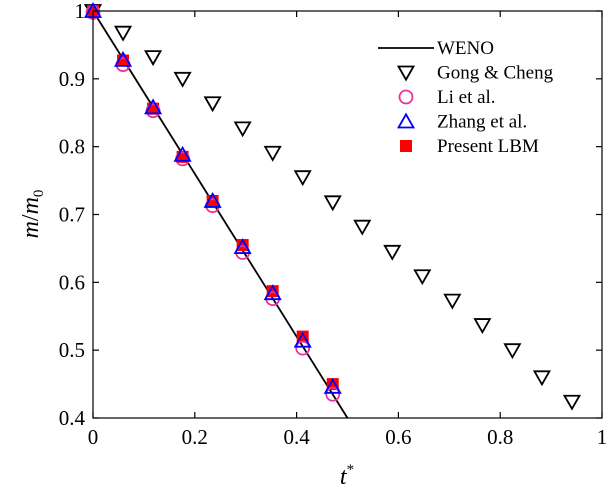 Image resolution: width=615 pixels, height=496 pixels. What do you see at coordinates (93, 437) in the screenshot?
I see `x-tick-label: 0` at bounding box center [93, 437].